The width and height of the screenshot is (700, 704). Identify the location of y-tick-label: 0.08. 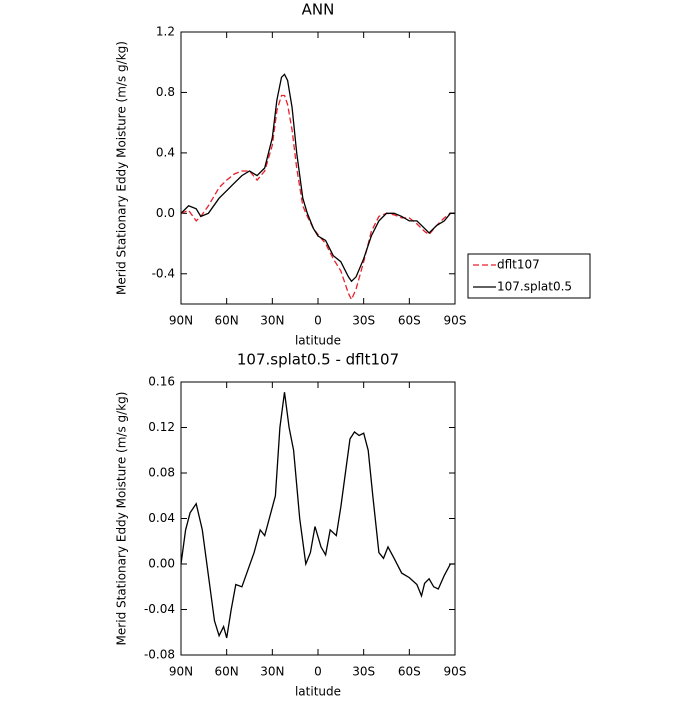
(161, 473).